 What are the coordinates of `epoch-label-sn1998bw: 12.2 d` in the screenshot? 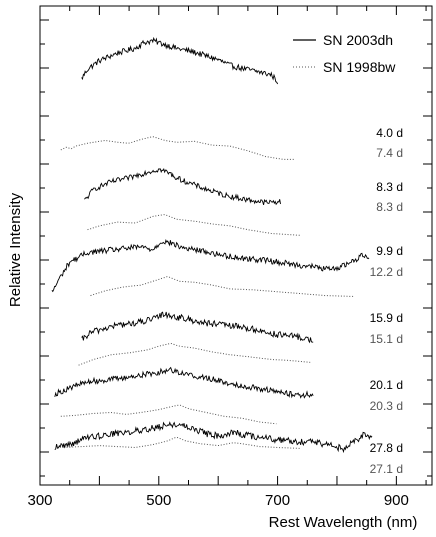 It's located at (386, 272).